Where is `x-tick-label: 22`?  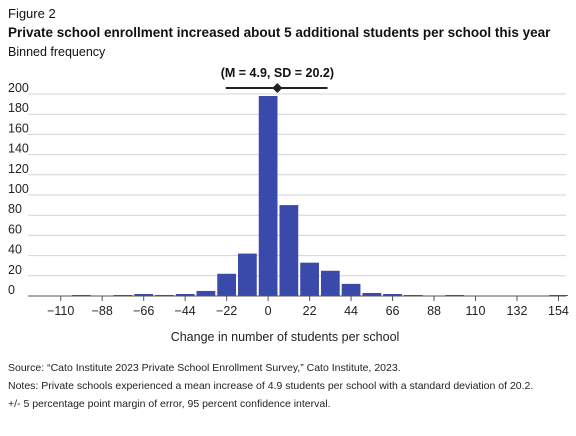
x-tick-label: 22 is located at coordinates (310, 311).